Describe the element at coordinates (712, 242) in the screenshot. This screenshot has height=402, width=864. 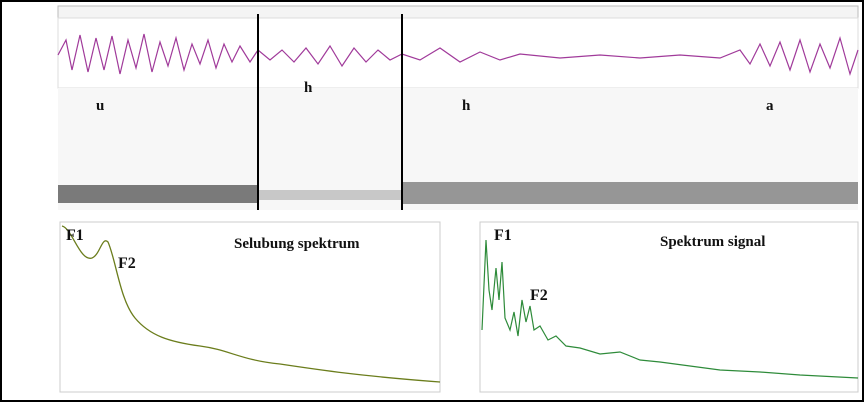
I see `panel-title: Spektrum signal` at that location.